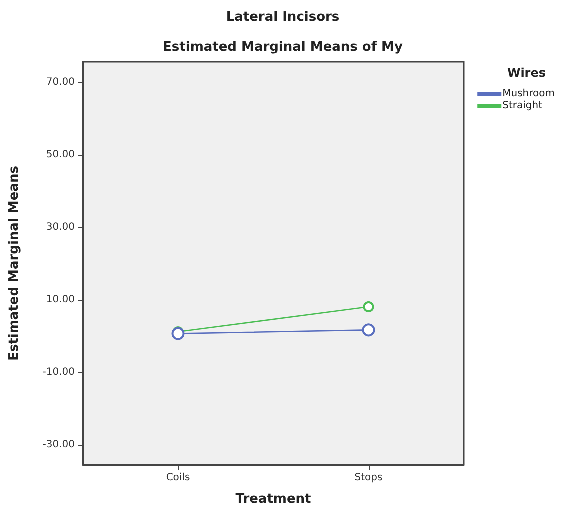 The image size is (566, 515). I want to click on y-axis-title: Estimated Marginal Means, so click(14, 263).